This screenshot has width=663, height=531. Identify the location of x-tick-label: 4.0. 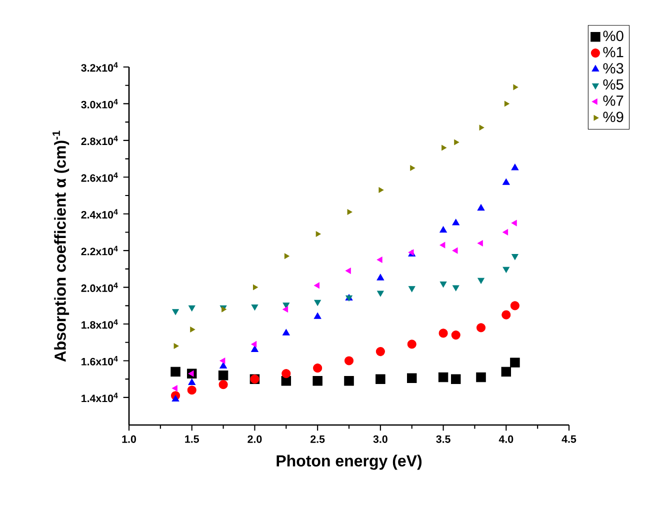
(506, 439).